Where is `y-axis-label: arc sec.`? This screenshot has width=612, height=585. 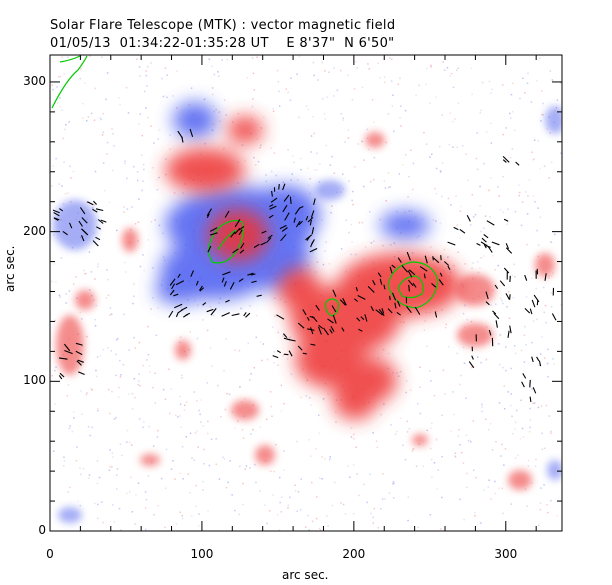
y-axis-label: arc sec. is located at coordinates (10, 268).